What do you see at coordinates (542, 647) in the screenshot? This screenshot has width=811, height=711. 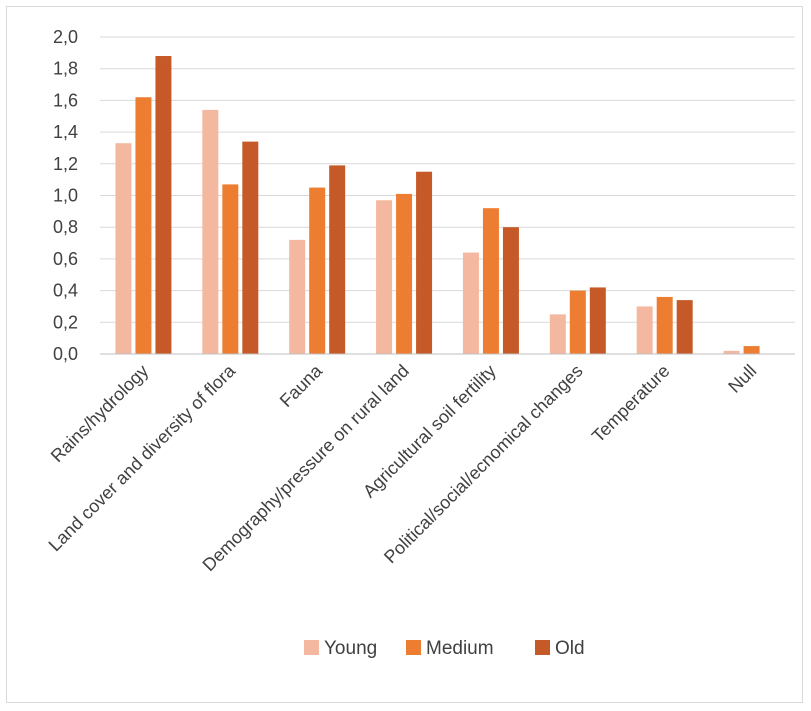 I see `legend-swatch-old` at bounding box center [542, 647].